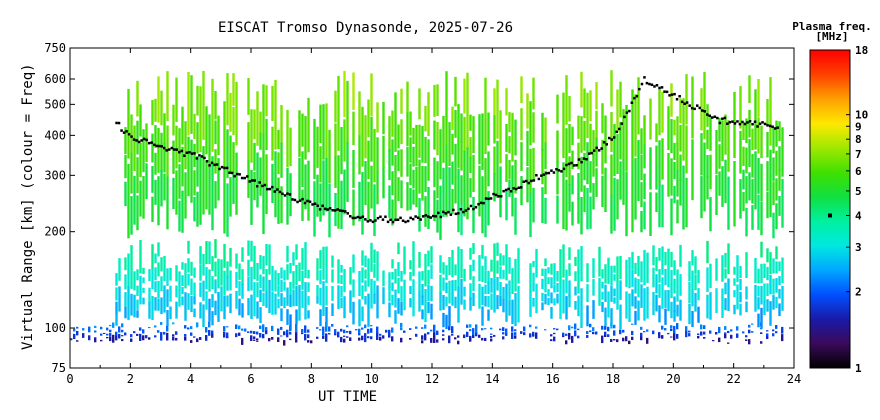 The image size is (880, 420). I want to click on colorbar-title-line2: [MHz], so click(832, 36).